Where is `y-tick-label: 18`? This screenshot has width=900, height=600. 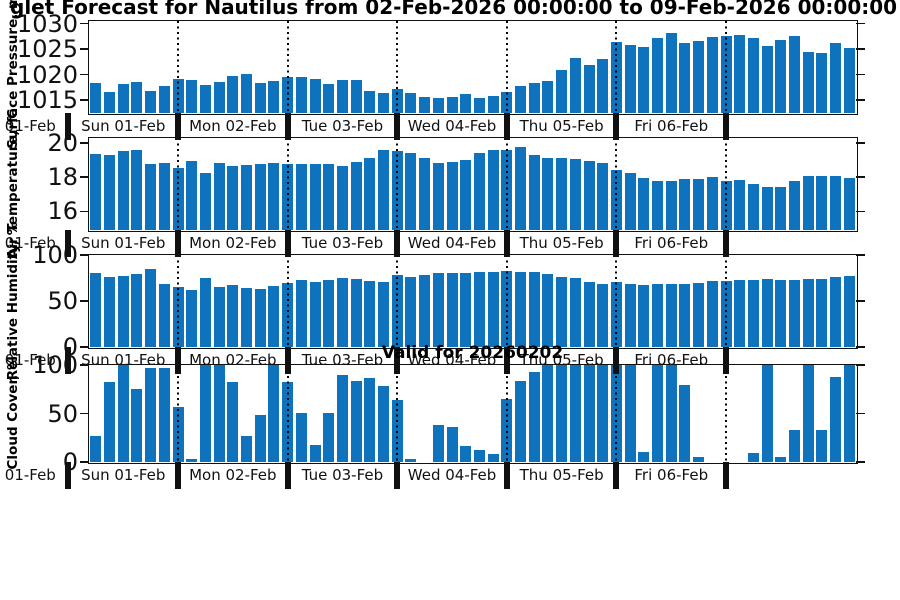 y-tick-label: 18 is located at coordinates (62, 177).